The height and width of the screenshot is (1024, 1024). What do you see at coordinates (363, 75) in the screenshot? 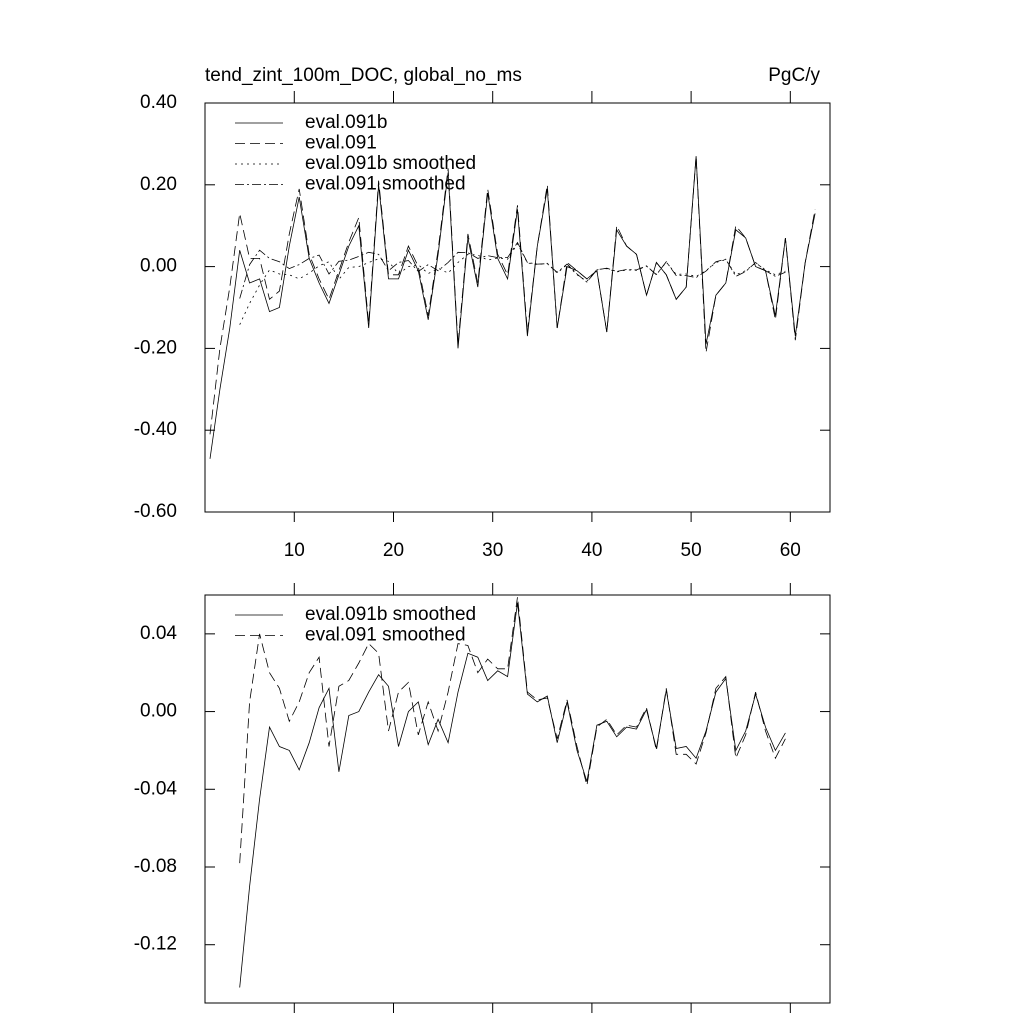
I see `chart-title: tend_zint_100m_DOC, global_no_ms` at bounding box center [363, 75].